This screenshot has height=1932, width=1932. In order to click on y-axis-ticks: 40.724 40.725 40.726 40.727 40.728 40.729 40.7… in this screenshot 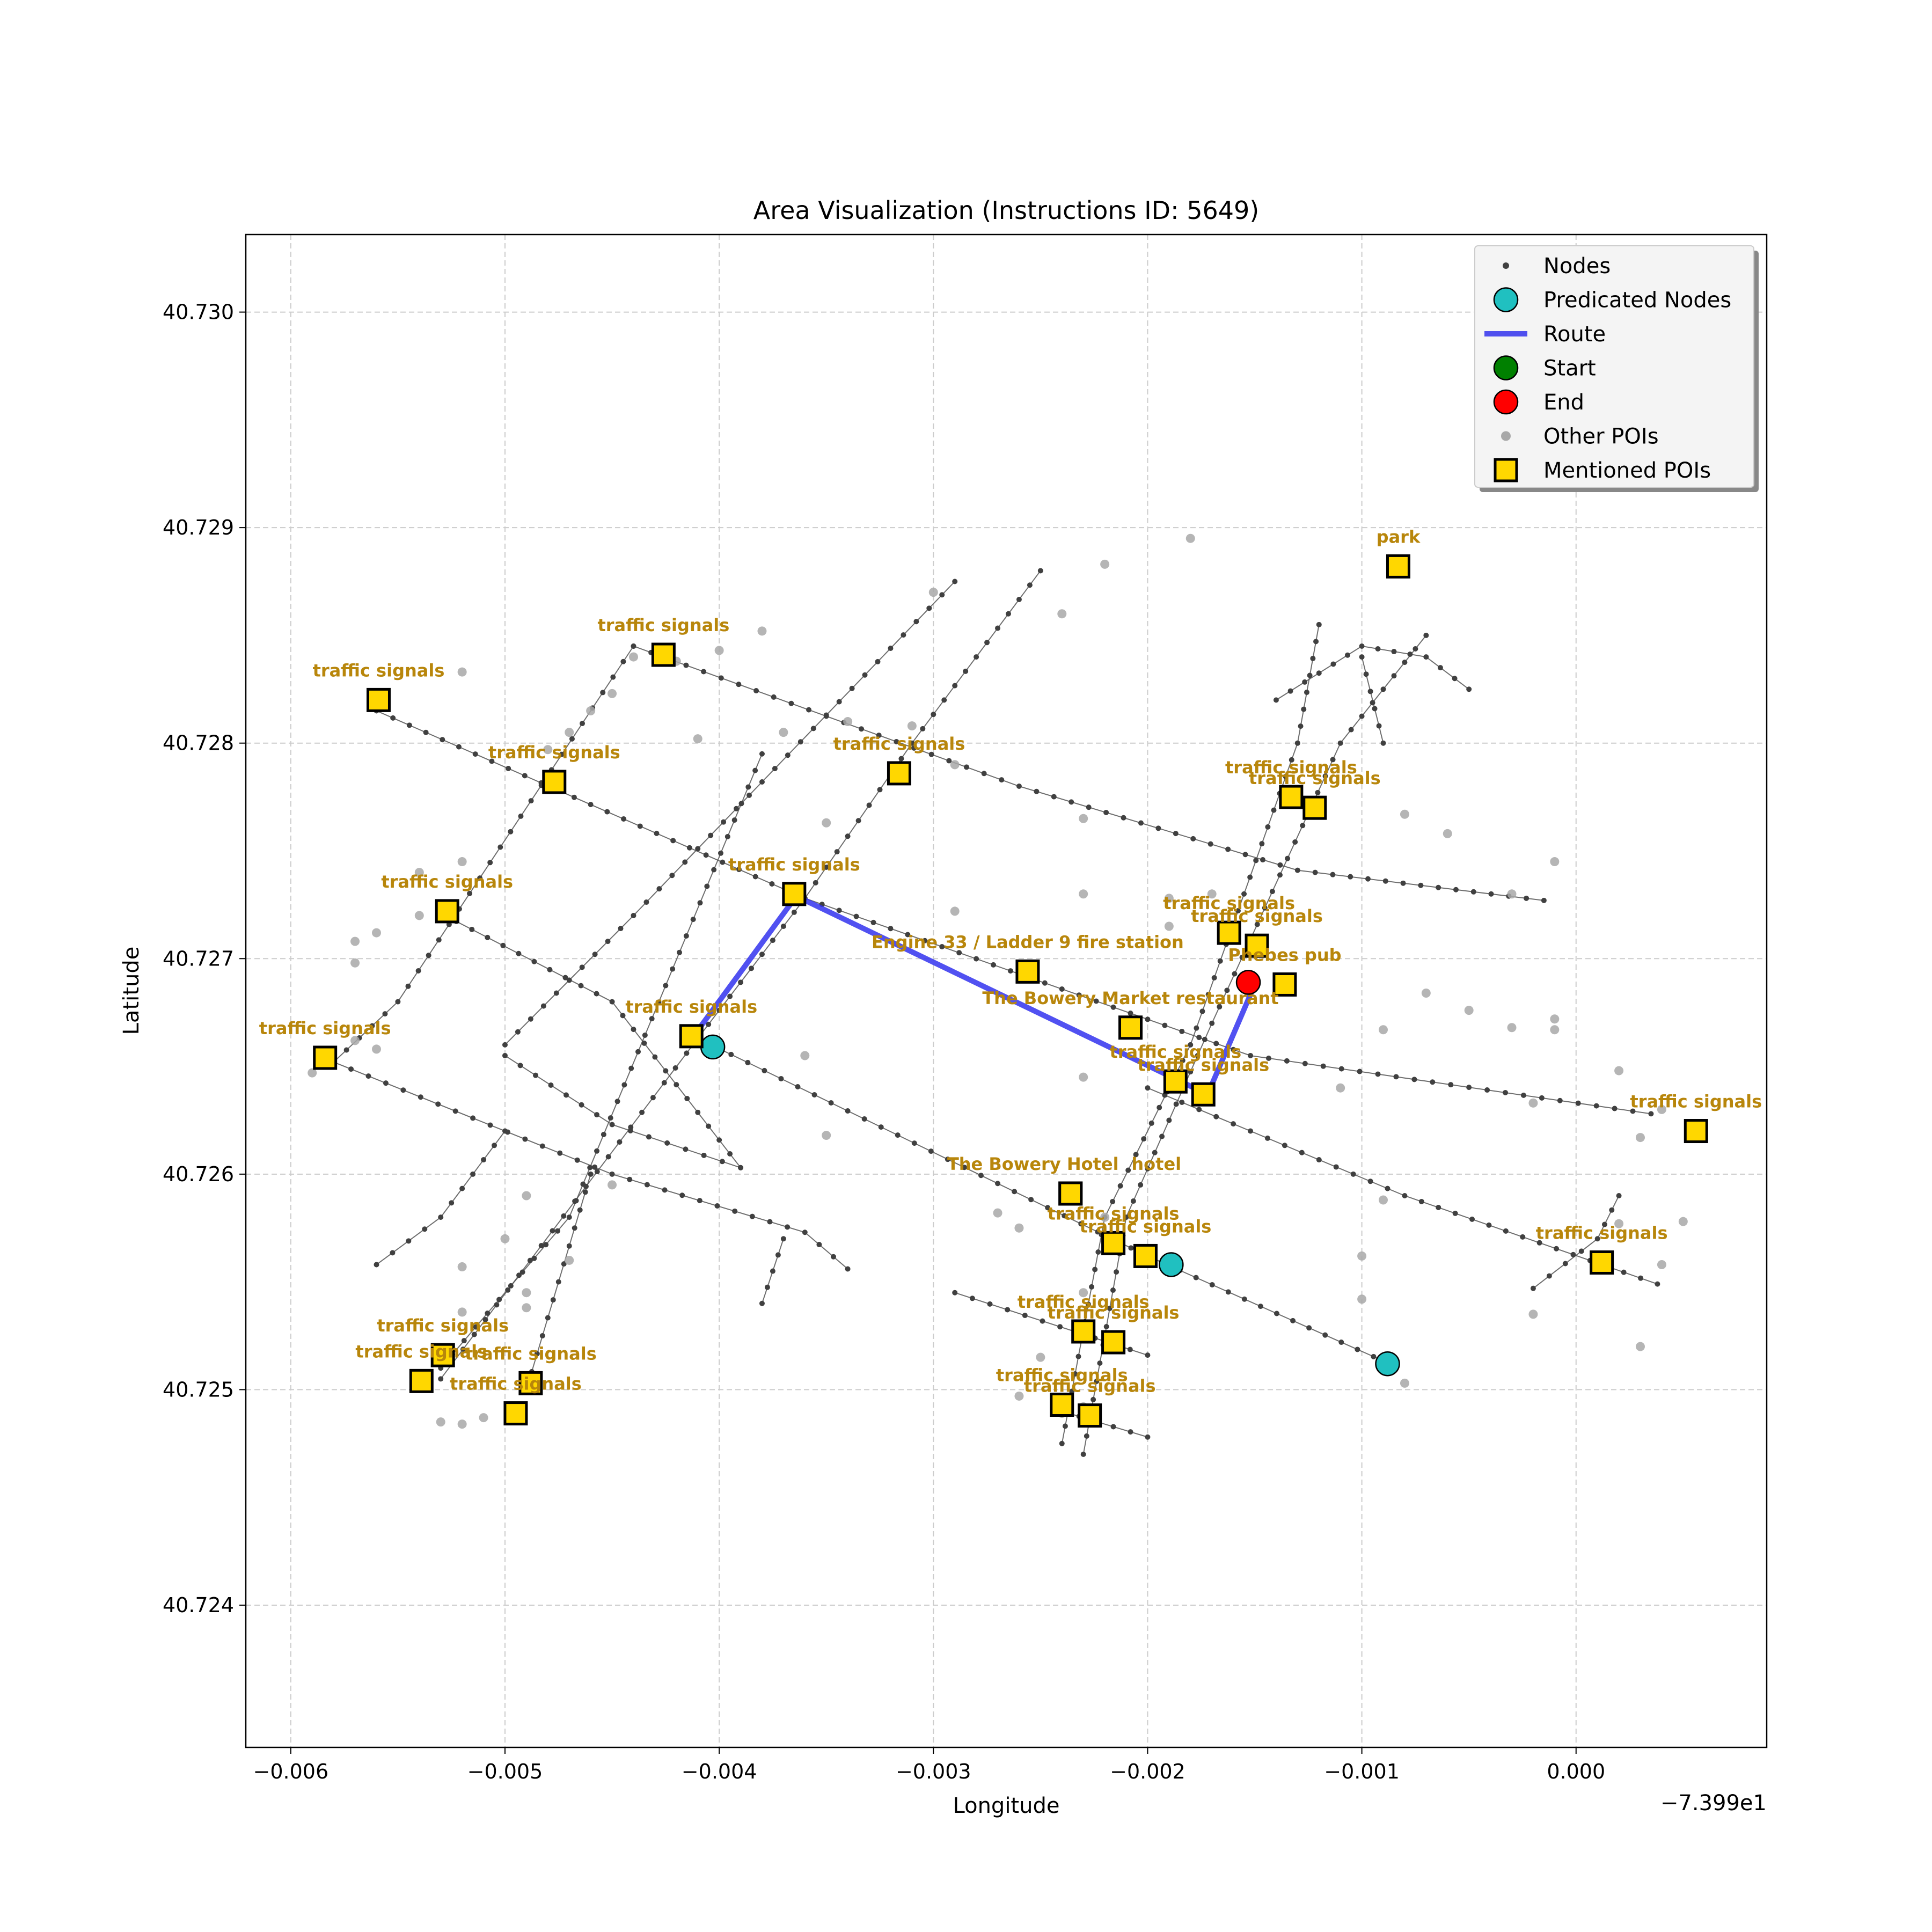, I will do `click(204, 959)`.